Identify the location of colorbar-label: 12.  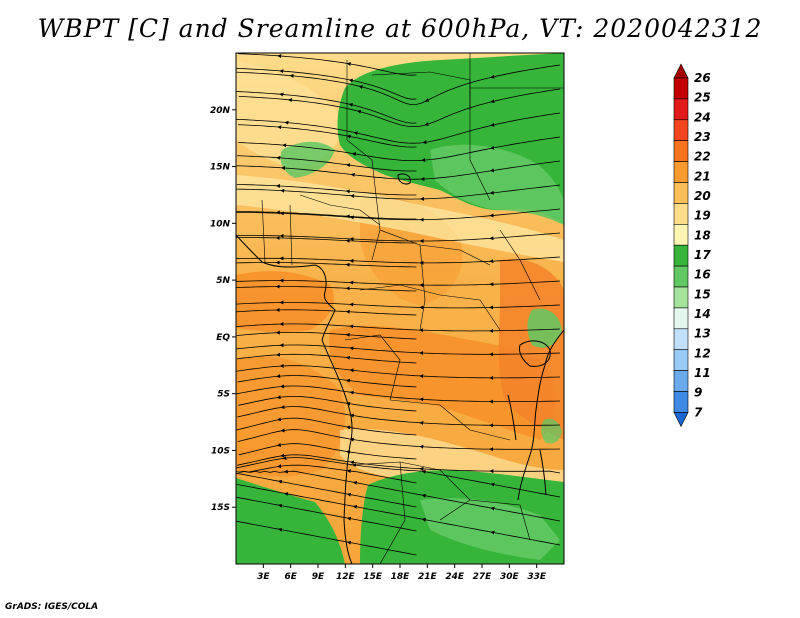
(702, 353).